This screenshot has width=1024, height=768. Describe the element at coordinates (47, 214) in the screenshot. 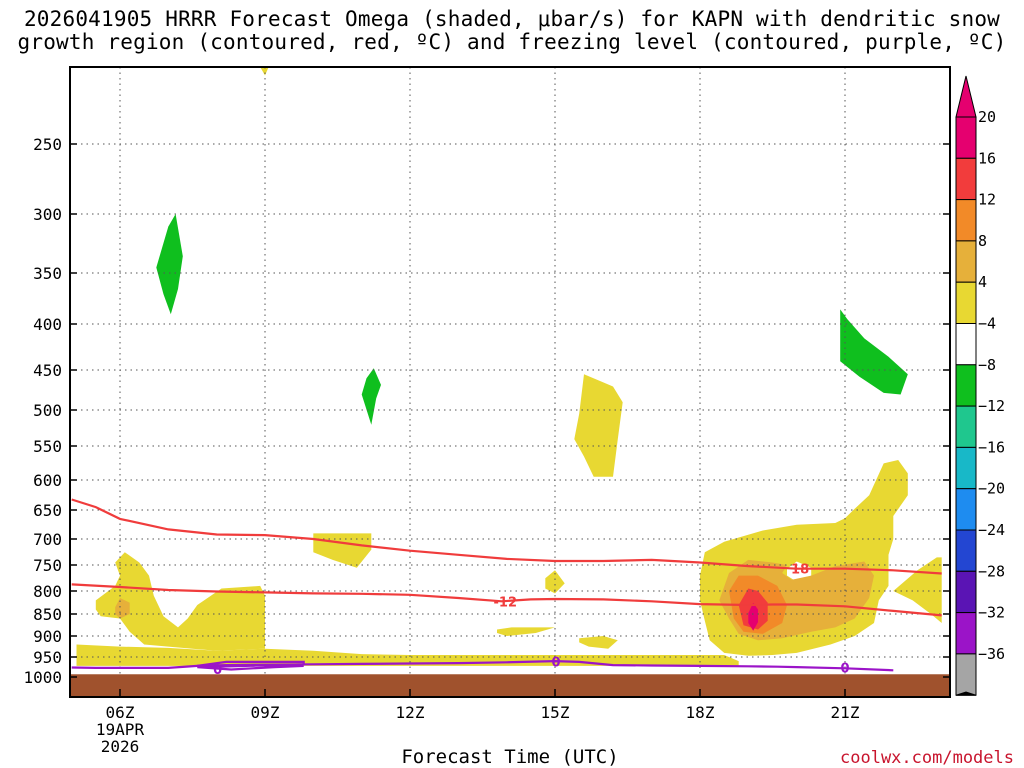

I see `y-tick-label-300: 300` at that location.